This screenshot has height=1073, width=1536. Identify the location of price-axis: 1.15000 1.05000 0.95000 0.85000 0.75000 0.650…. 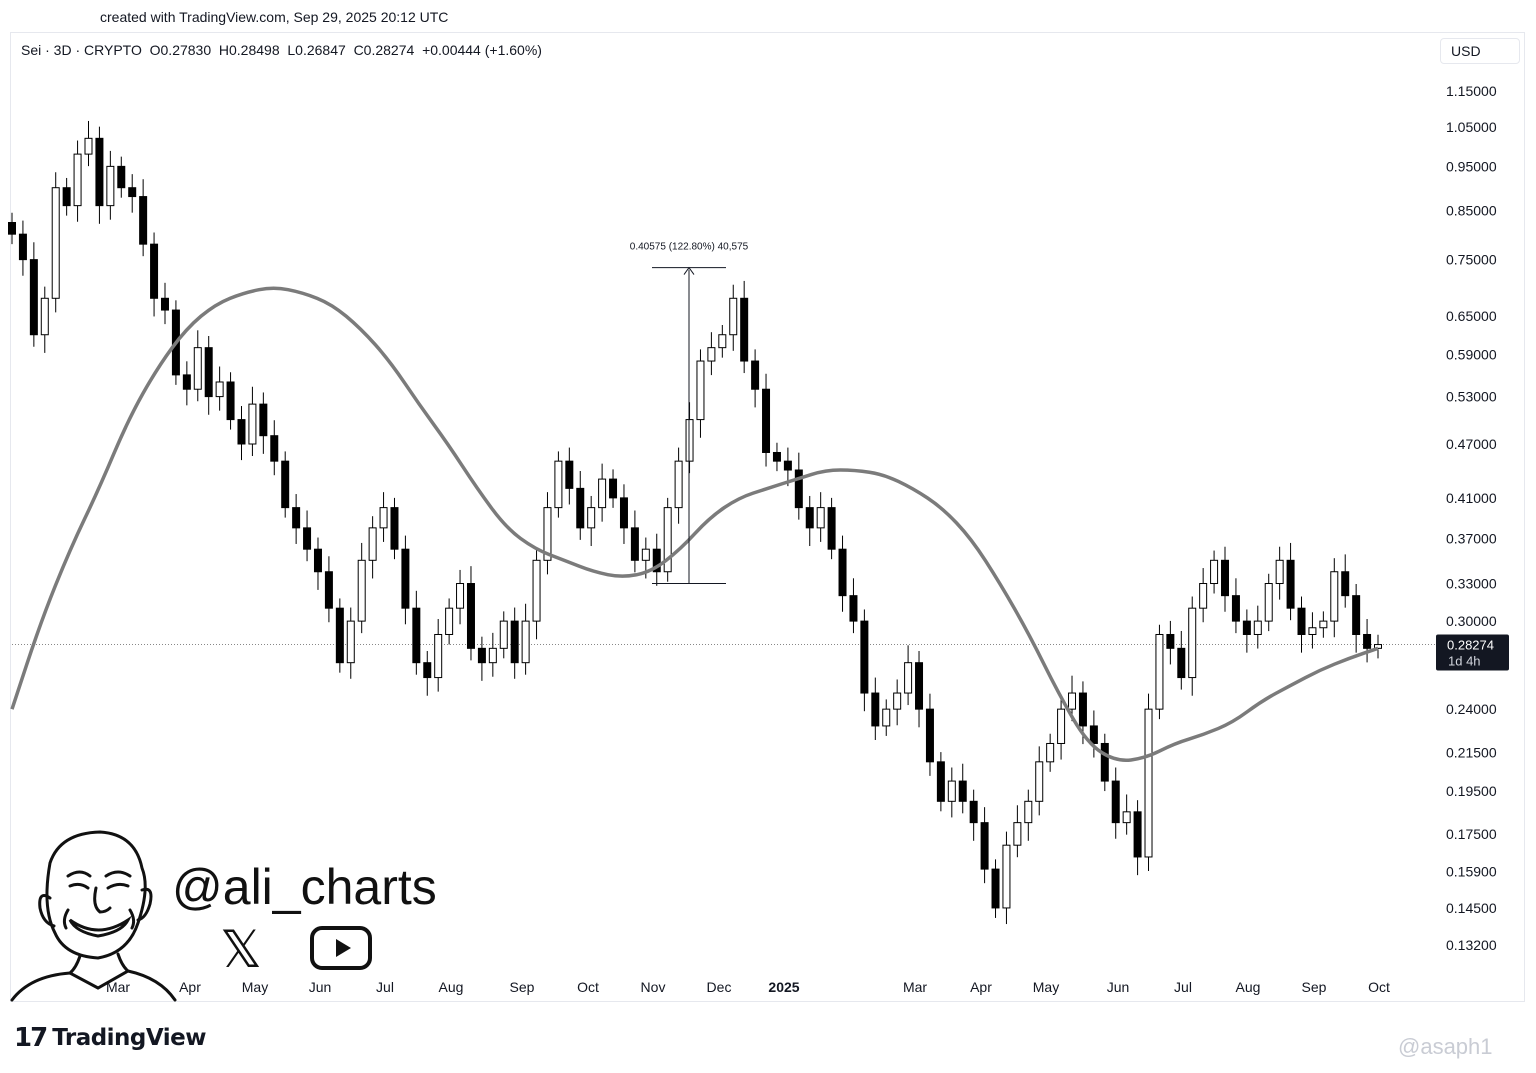
(1471, 518).